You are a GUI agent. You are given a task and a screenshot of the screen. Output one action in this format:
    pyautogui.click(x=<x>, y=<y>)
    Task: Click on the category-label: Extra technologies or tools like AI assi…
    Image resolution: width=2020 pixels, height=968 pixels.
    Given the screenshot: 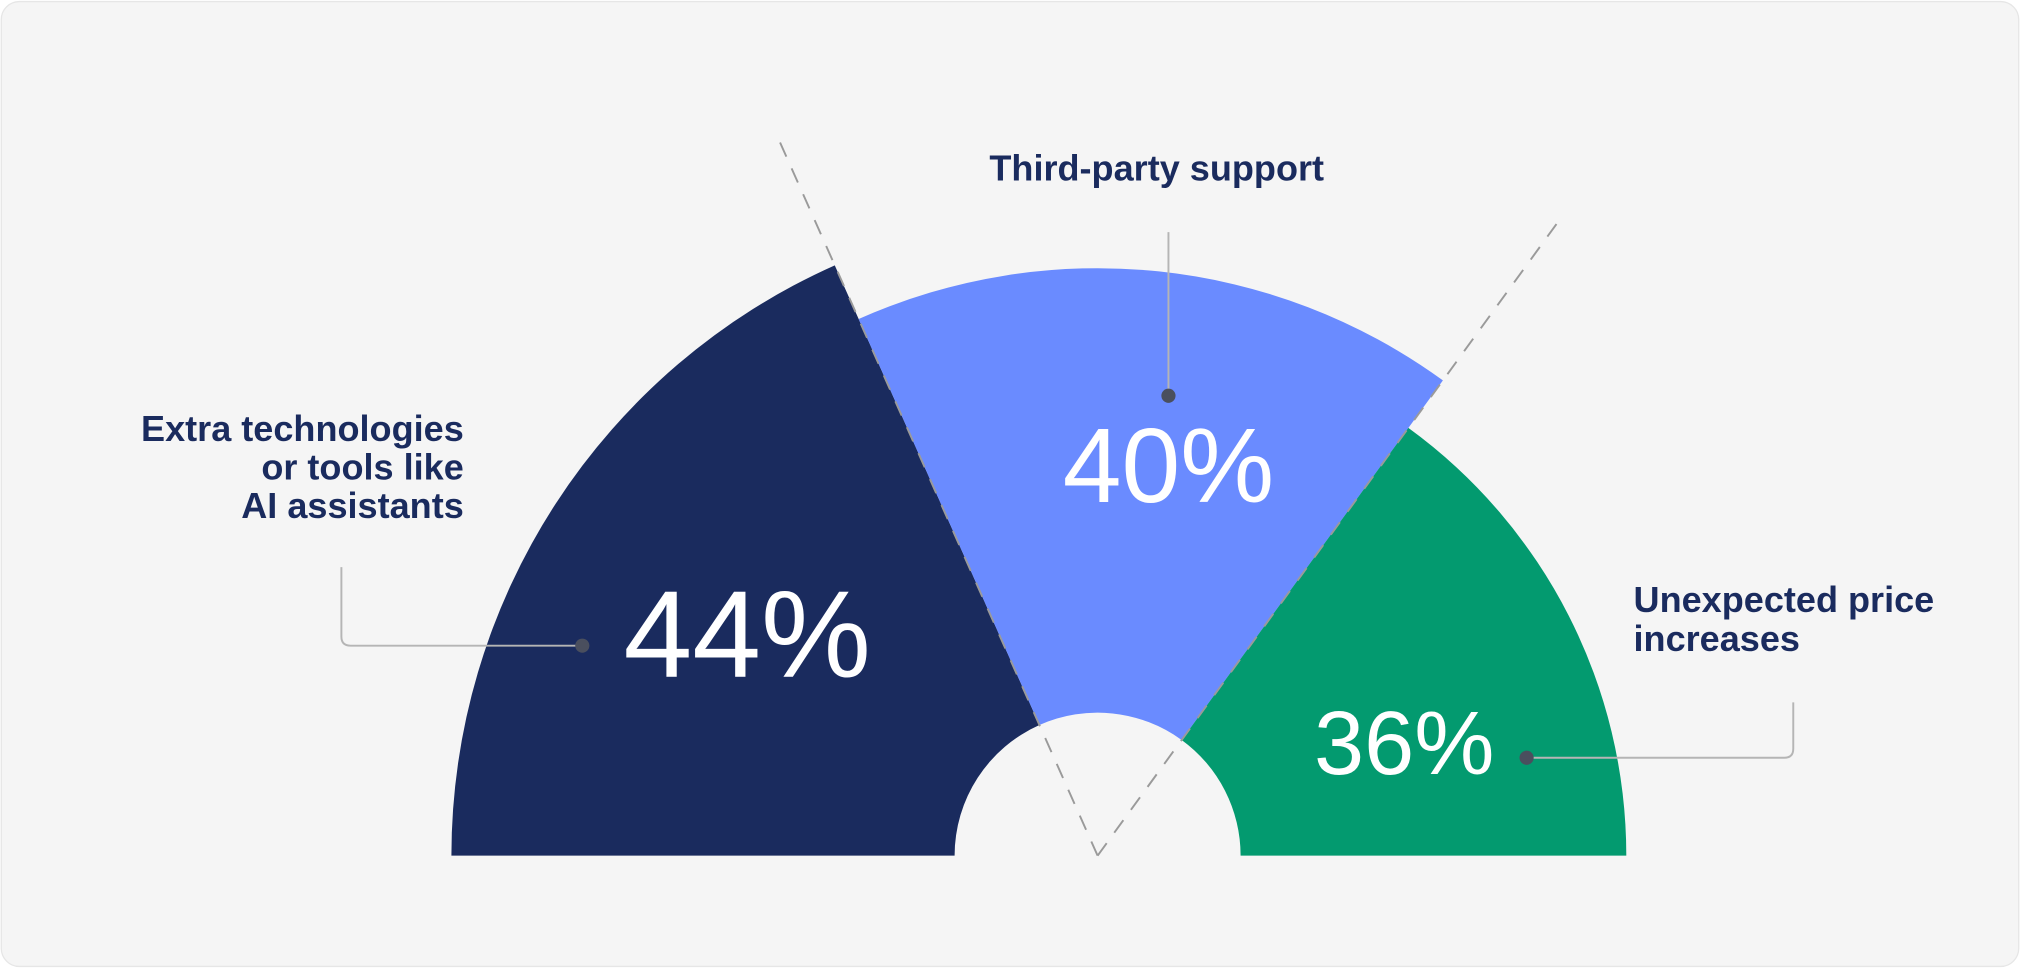 What is the action you would take?
    pyautogui.click(x=302, y=467)
    